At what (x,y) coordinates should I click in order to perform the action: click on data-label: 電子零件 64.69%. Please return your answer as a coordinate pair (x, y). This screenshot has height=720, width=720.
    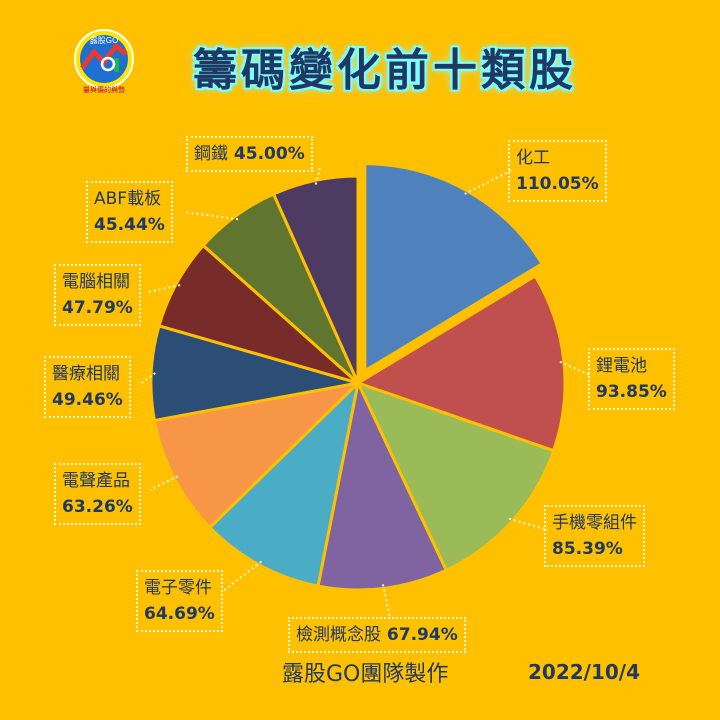
    Looking at the image, I should click on (179, 601).